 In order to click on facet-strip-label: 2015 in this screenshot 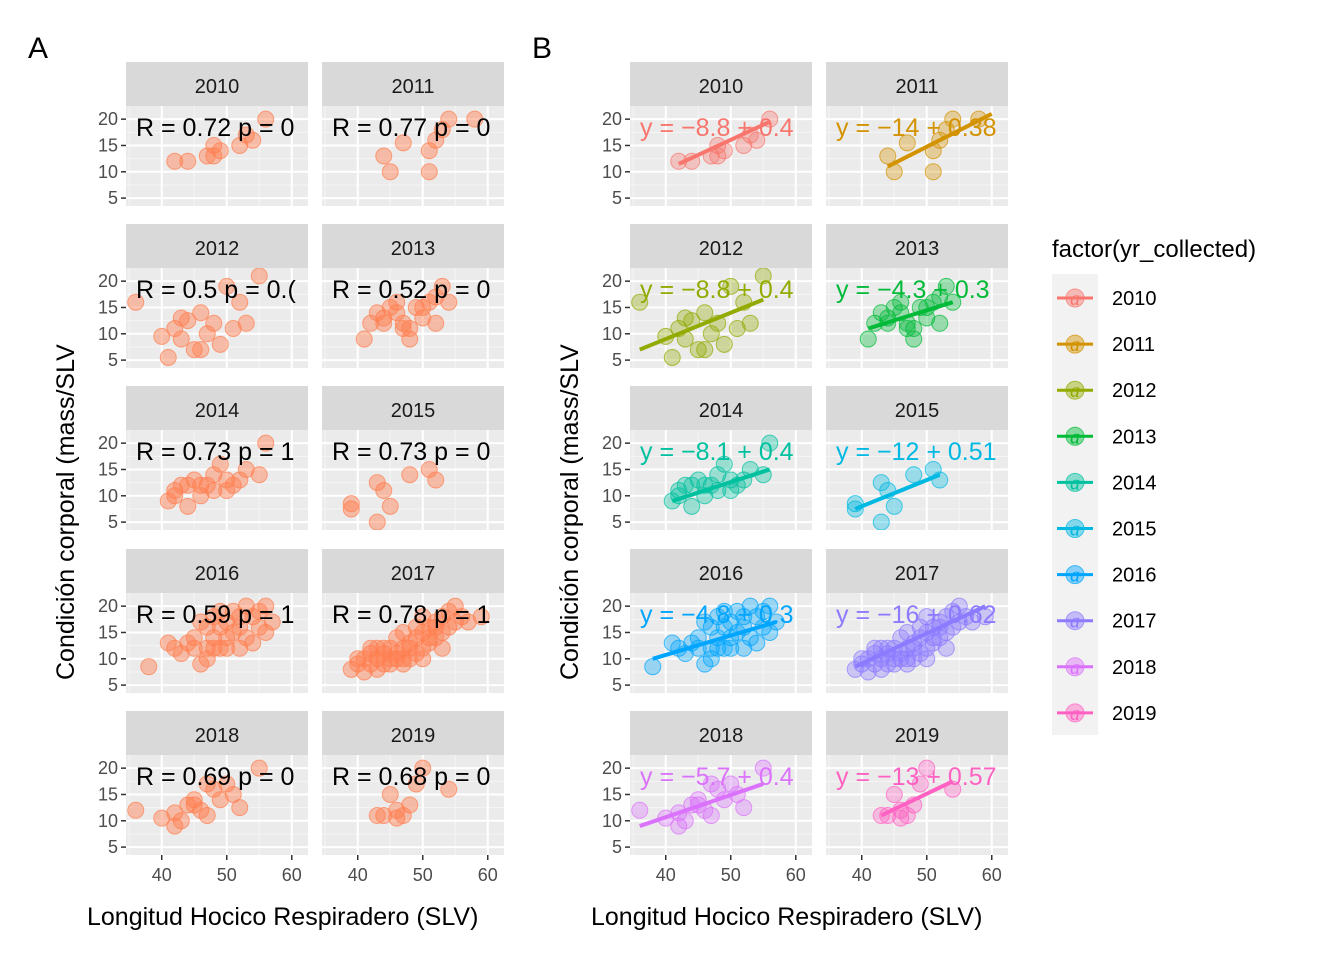, I will do `click(413, 411)`.